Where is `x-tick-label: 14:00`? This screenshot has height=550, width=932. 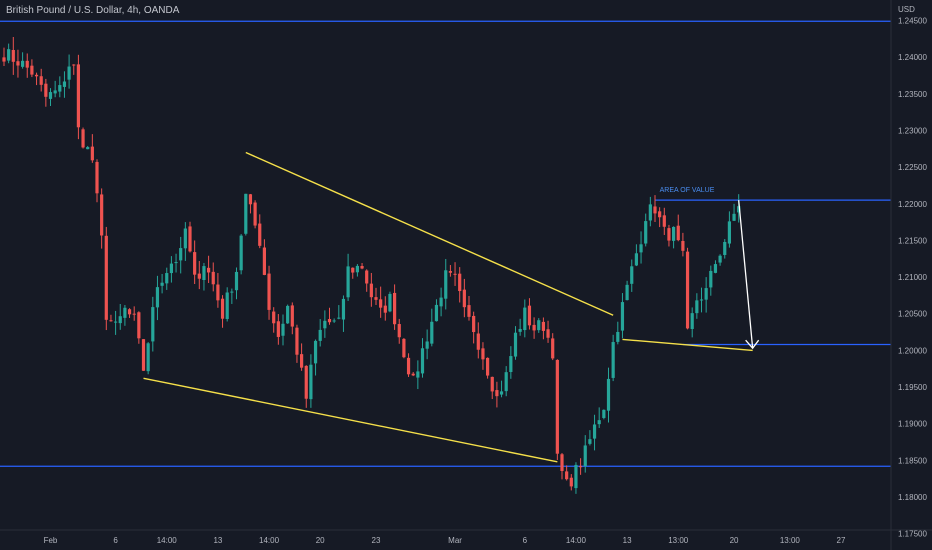
x-tick-label: 14:00 is located at coordinates (167, 540).